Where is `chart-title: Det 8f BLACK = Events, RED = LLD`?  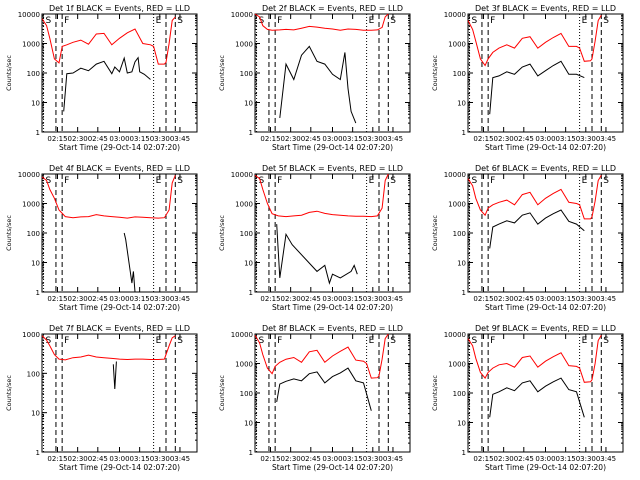 chart-title: Det 8f BLACK = Events, RED = LLD is located at coordinates (332, 328).